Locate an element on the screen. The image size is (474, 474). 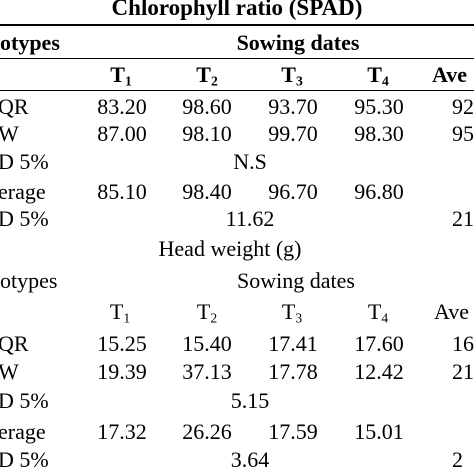
table1-col-t2: T2 is located at coordinates (207, 75).